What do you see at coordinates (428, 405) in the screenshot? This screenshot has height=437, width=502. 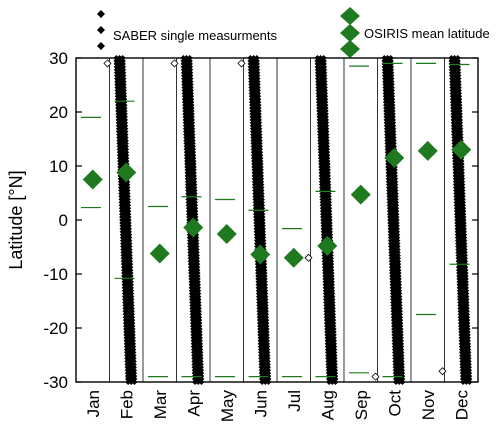 I see `x-tick-label: Nov` at bounding box center [428, 405].